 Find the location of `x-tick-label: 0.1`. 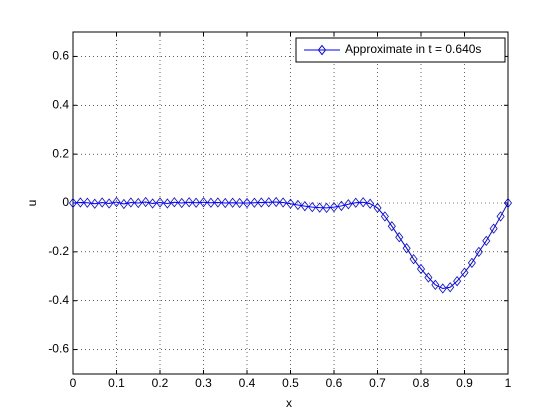

x-tick-label: 0.1 is located at coordinates (116, 383).